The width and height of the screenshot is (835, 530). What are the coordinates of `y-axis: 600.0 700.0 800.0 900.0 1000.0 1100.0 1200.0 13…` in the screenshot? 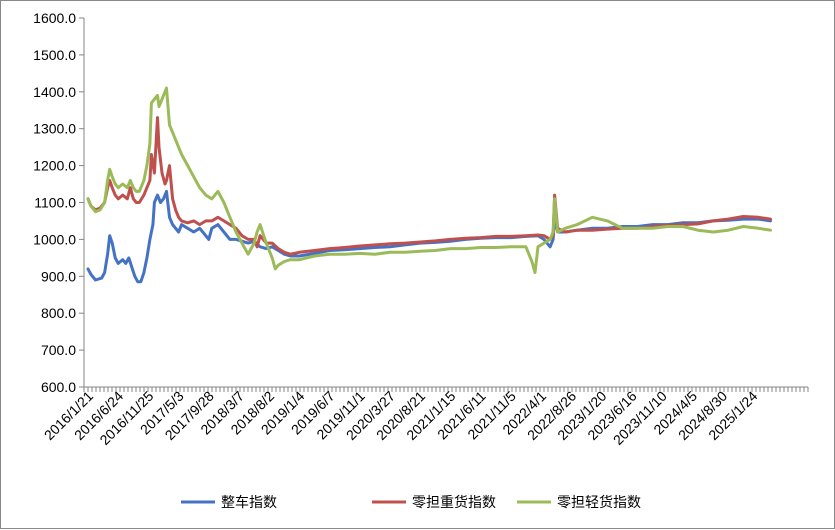 It's located at (59, 202).